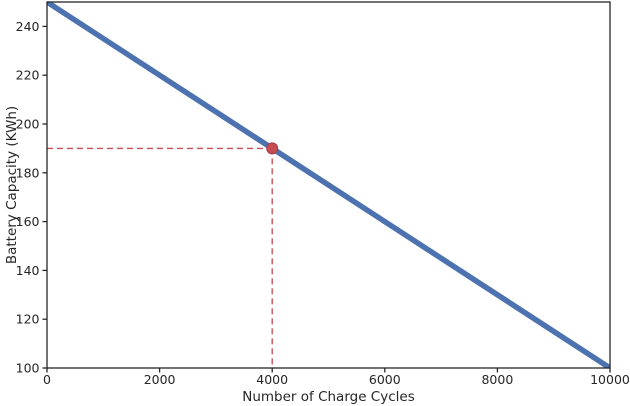  Describe the element at coordinates (28, 270) in the screenshot. I see `y-tick-label: 140` at that location.